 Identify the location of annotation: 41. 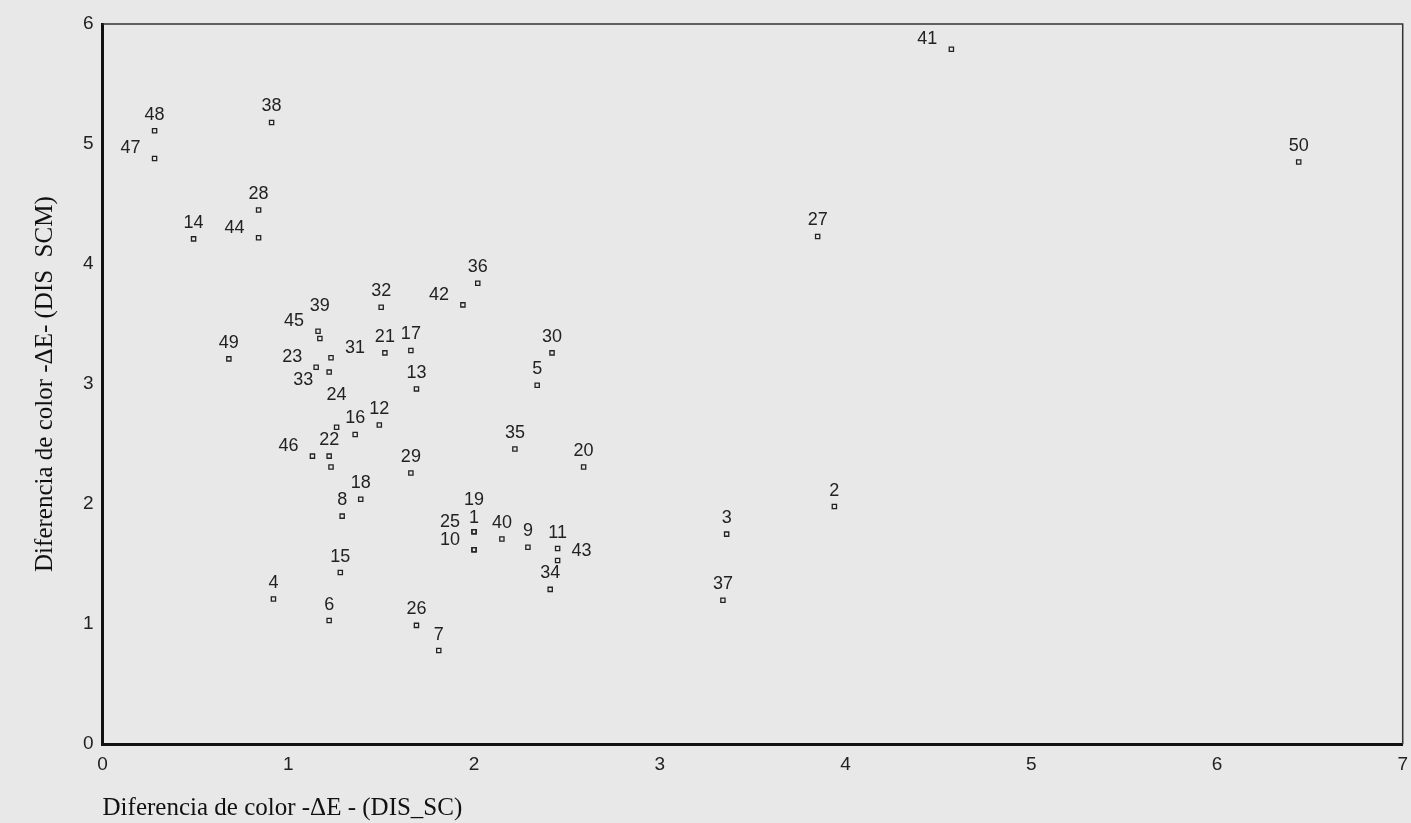
(927, 38).